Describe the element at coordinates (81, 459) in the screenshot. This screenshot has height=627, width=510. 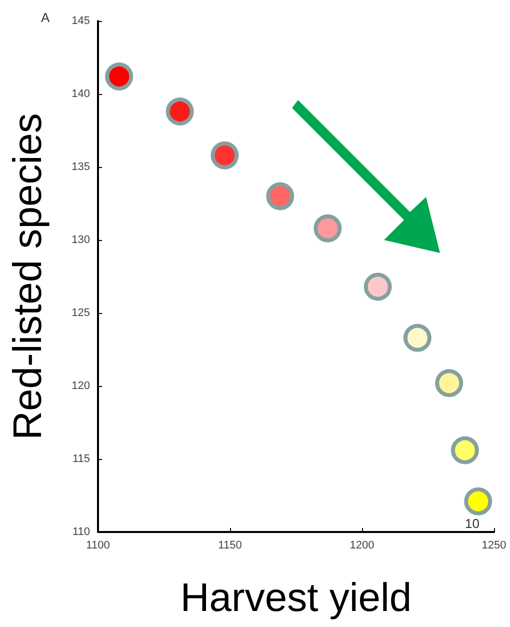
I see `y-tick-label: 115` at that location.